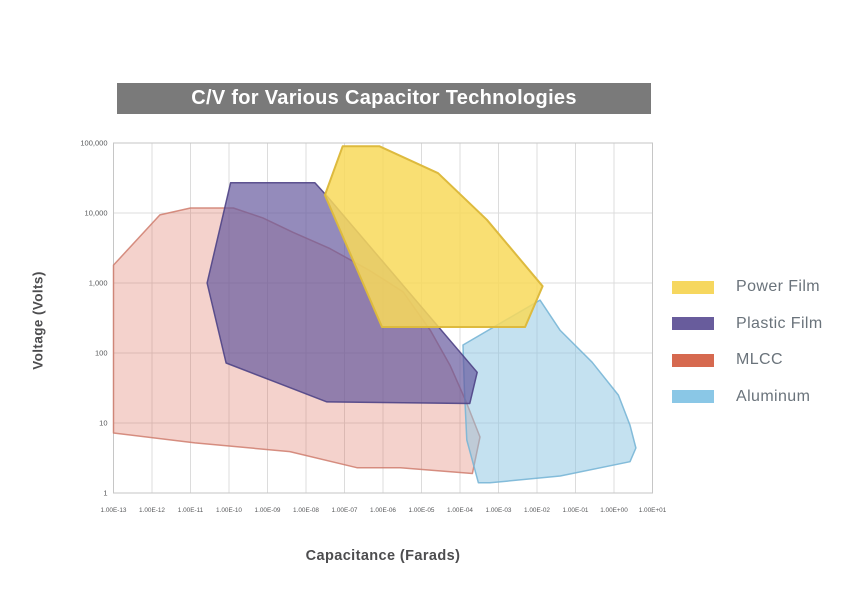 The image size is (865, 606). What do you see at coordinates (152, 510) in the screenshot?
I see `x-tick-label: 1.00E-12` at bounding box center [152, 510].